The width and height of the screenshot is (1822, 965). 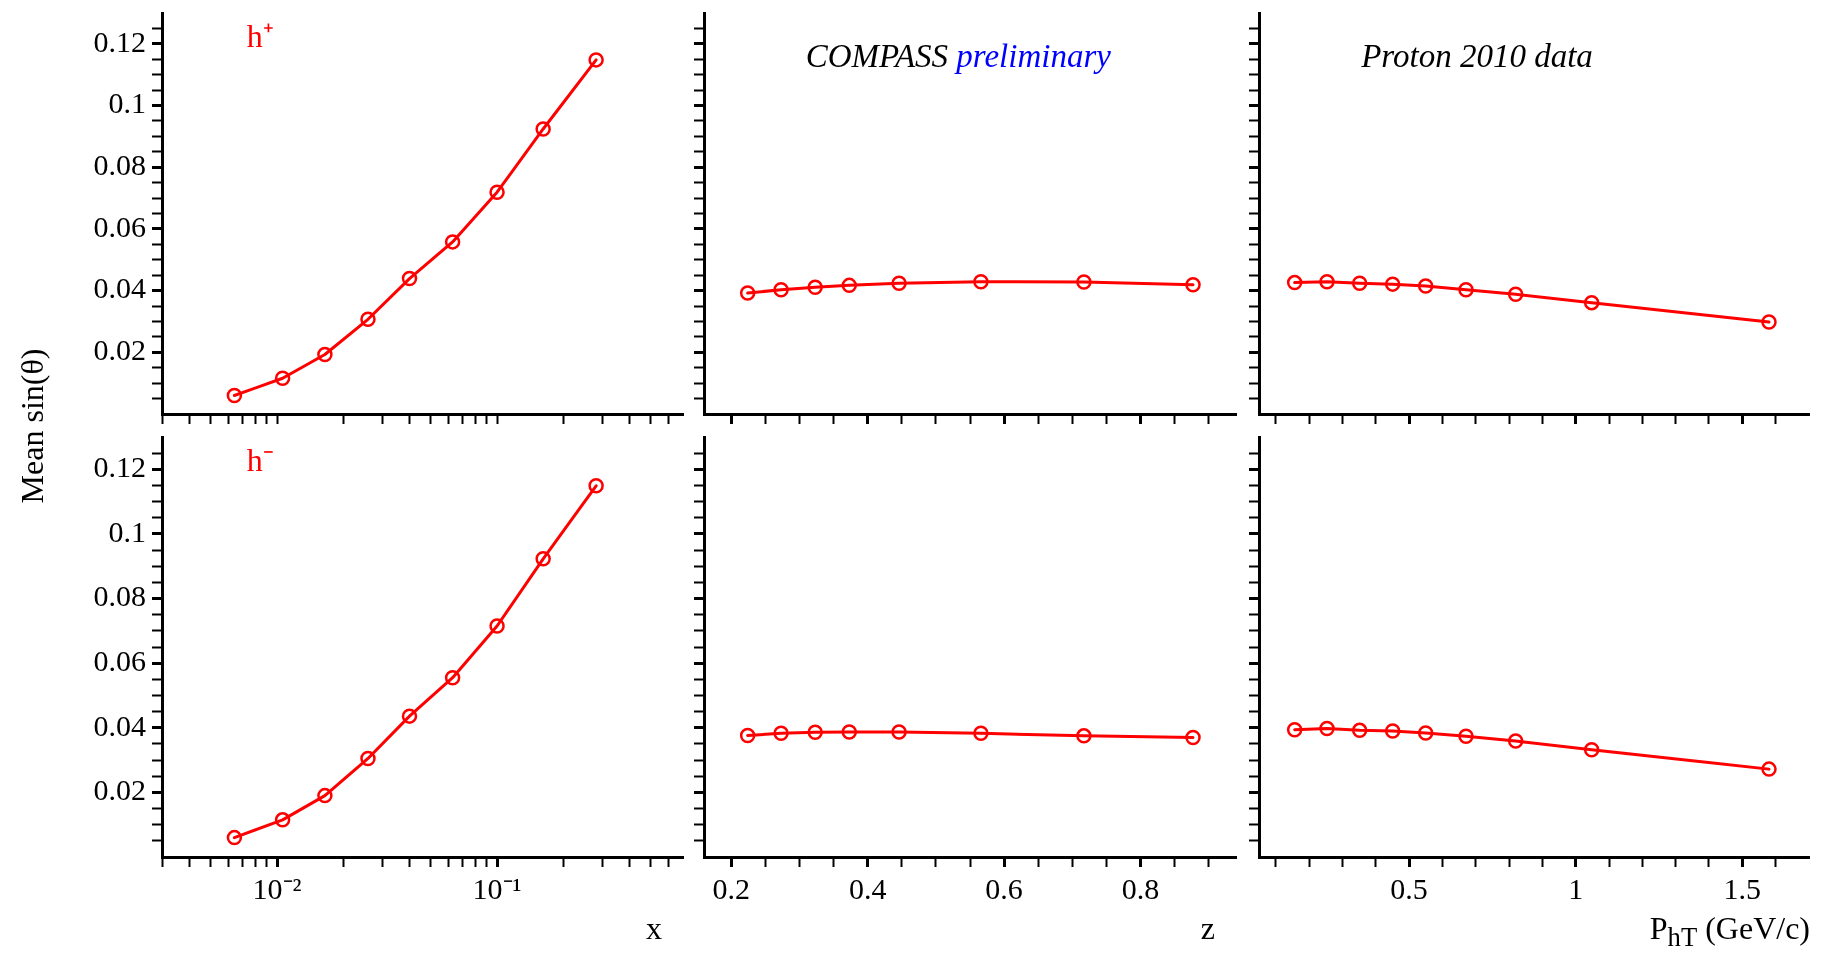 I want to click on x-tick-label: 0.8, so click(x=1140, y=888).